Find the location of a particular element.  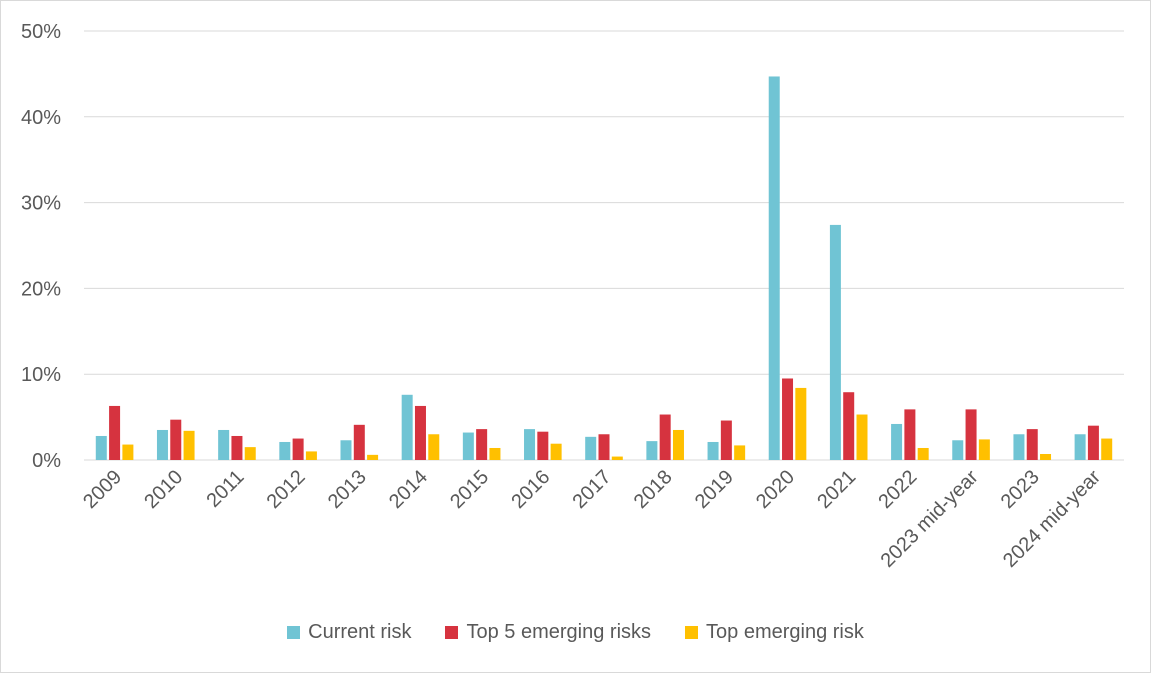

x-tick-label: 2011 is located at coordinates (226, 489).